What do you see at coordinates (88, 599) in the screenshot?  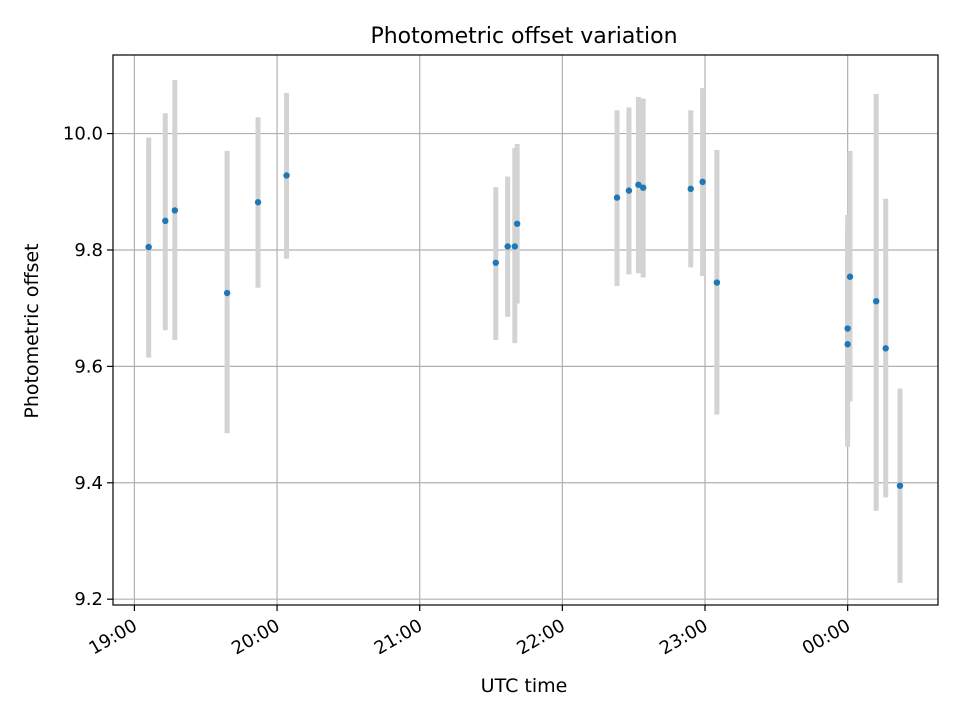 I see `y-tick-label: 9.2` at bounding box center [88, 599].